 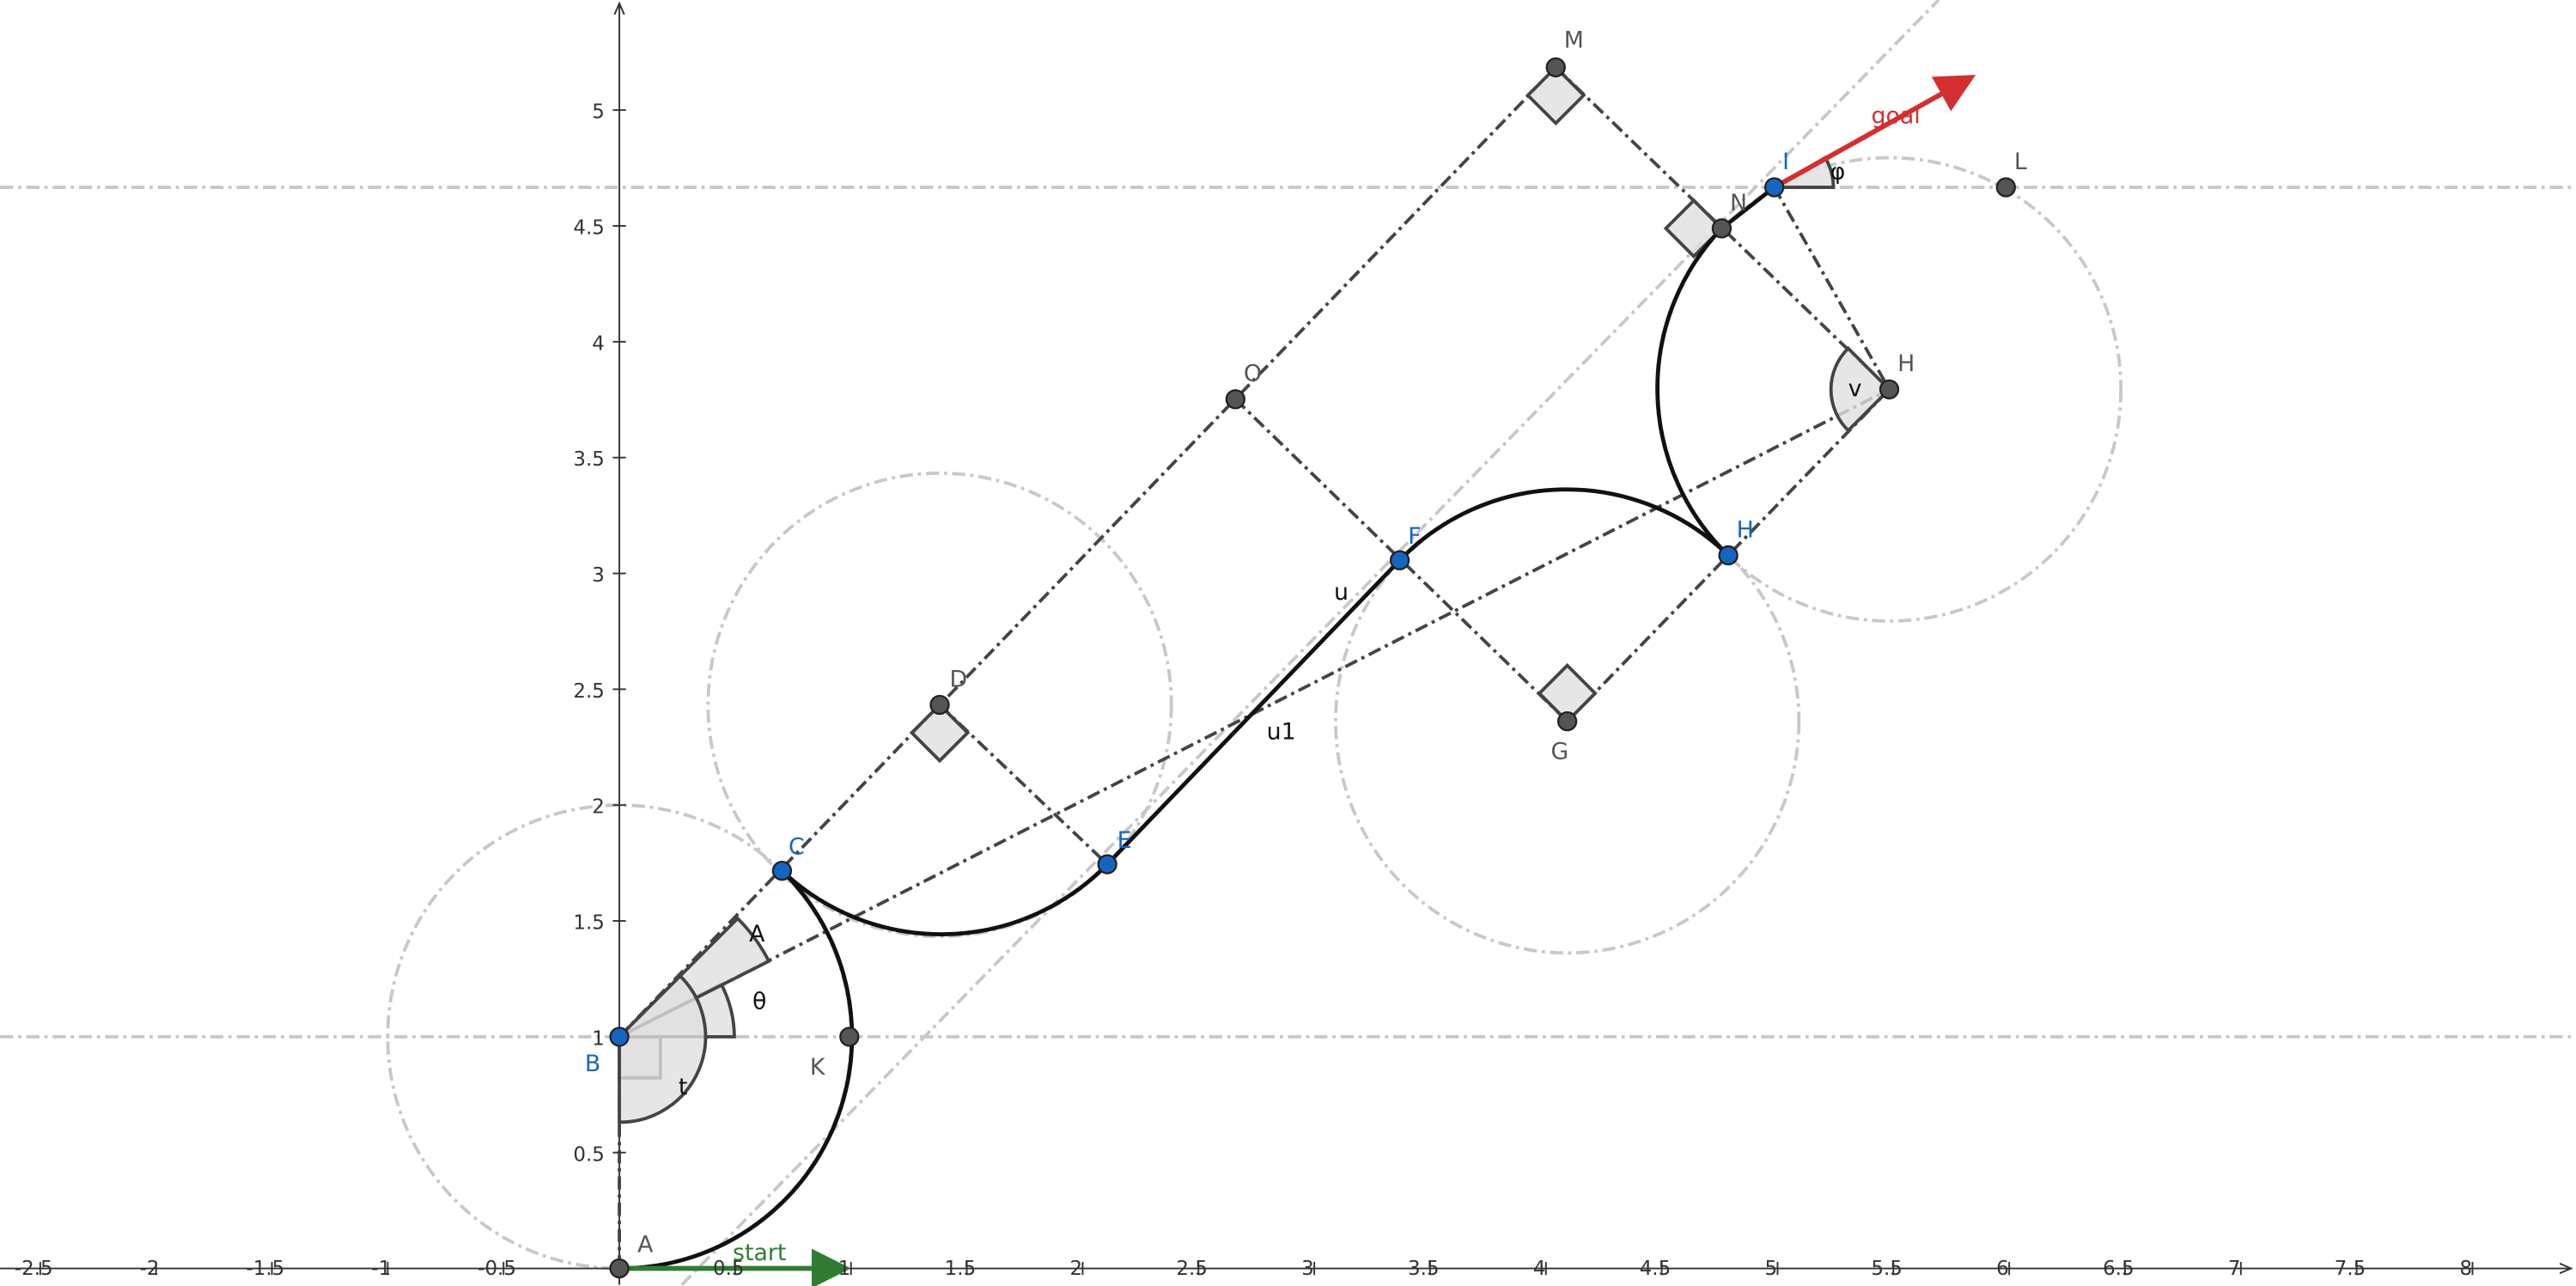 What do you see at coordinates (1075, 1269) in the screenshot?
I see `x-tick-label: 2` at bounding box center [1075, 1269].